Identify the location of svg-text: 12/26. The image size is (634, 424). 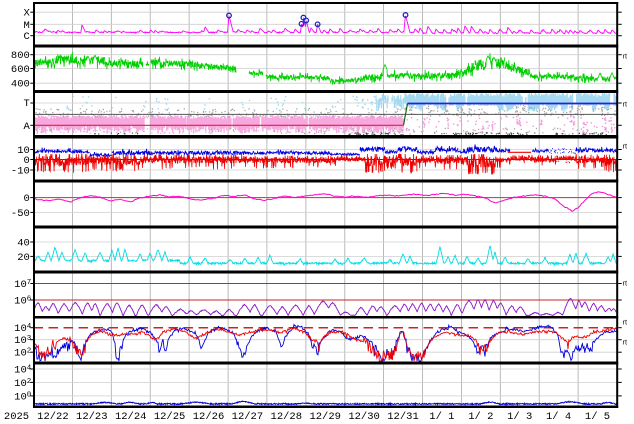
(209, 417).